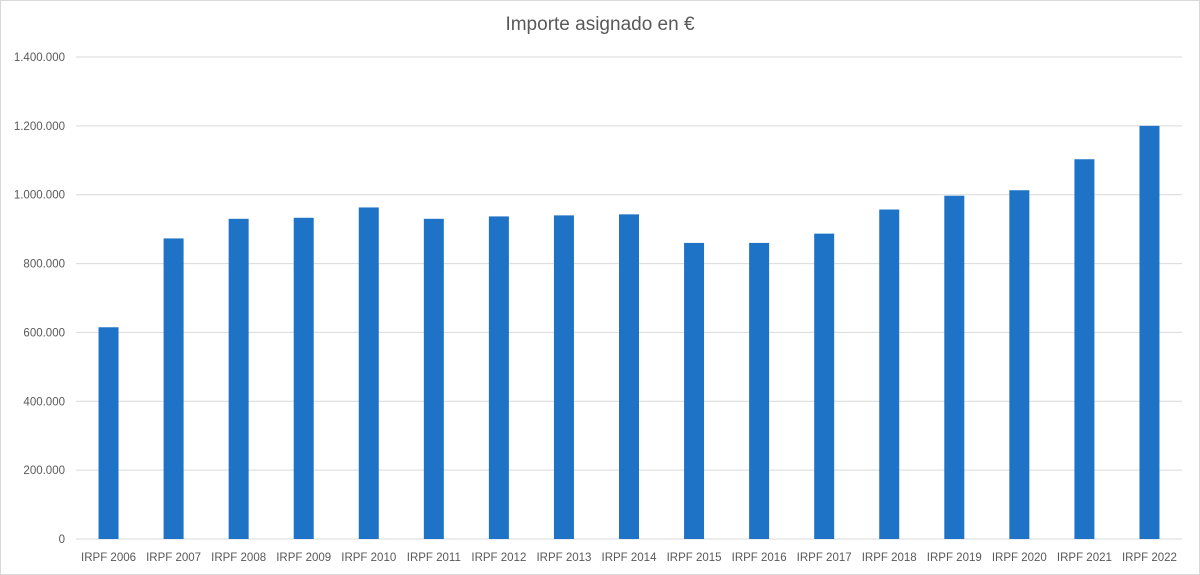 The height and width of the screenshot is (575, 1200). Describe the element at coordinates (238, 558) in the screenshot. I see `x-tick-label: IRPF 2008` at that location.